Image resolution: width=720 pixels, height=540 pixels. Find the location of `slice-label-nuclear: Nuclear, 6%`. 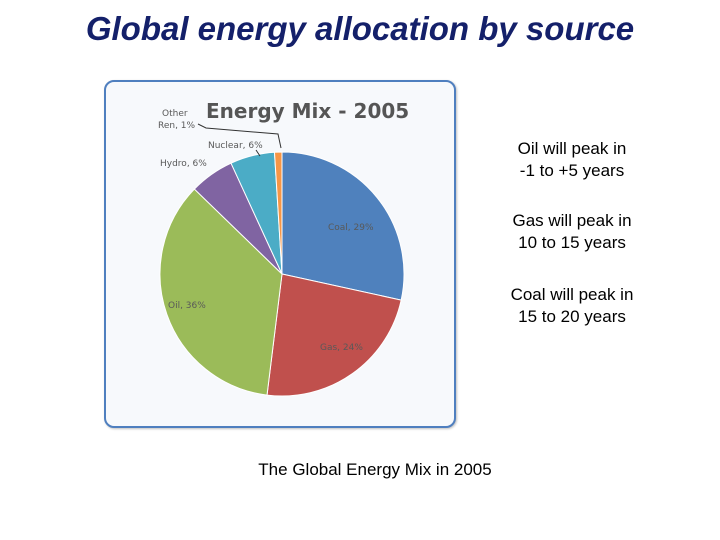

slice-label-nuclear: Nuclear, 6% is located at coordinates (235, 146).